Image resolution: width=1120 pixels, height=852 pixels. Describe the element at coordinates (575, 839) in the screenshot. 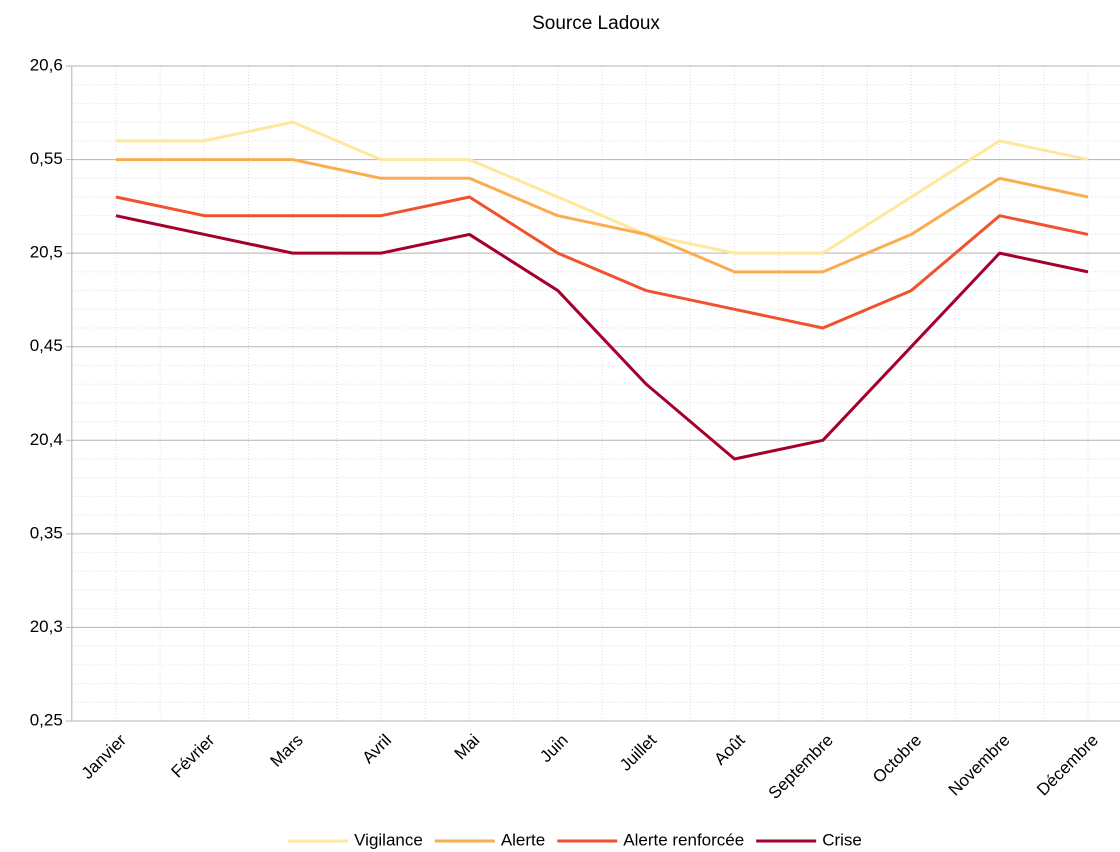

I see `legend: Vigilance Alerte Alerte renforcée Crise` at that location.